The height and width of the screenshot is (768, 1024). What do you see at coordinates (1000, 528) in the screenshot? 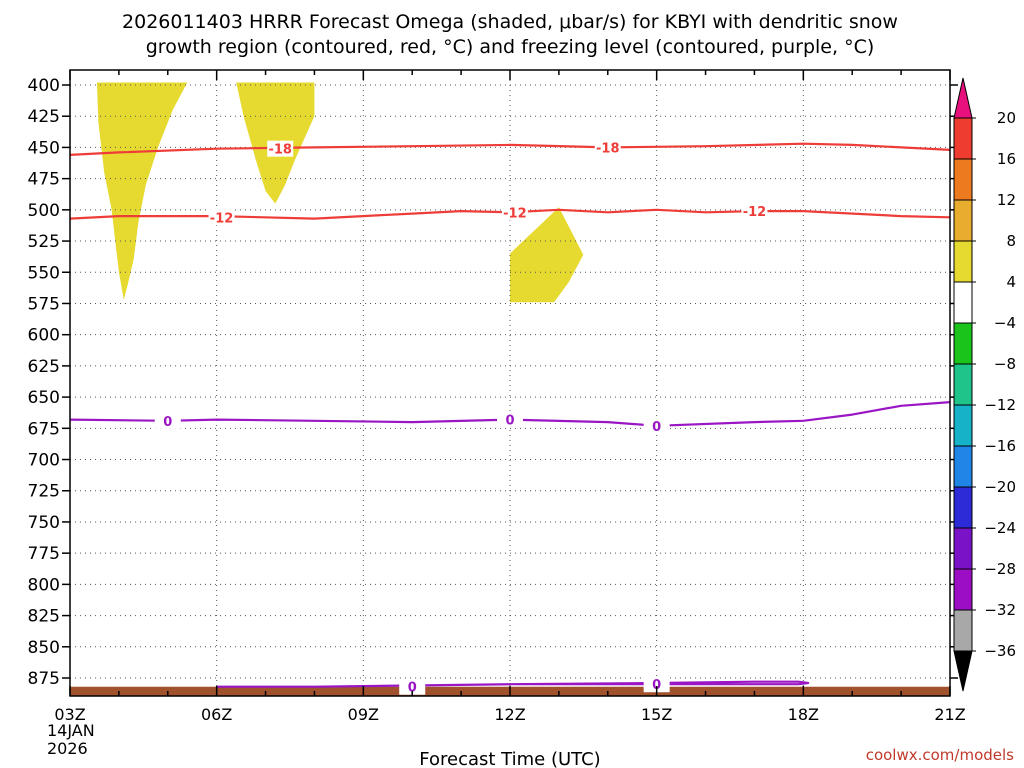
I see `colorbar-label: −24` at bounding box center [1000, 528].